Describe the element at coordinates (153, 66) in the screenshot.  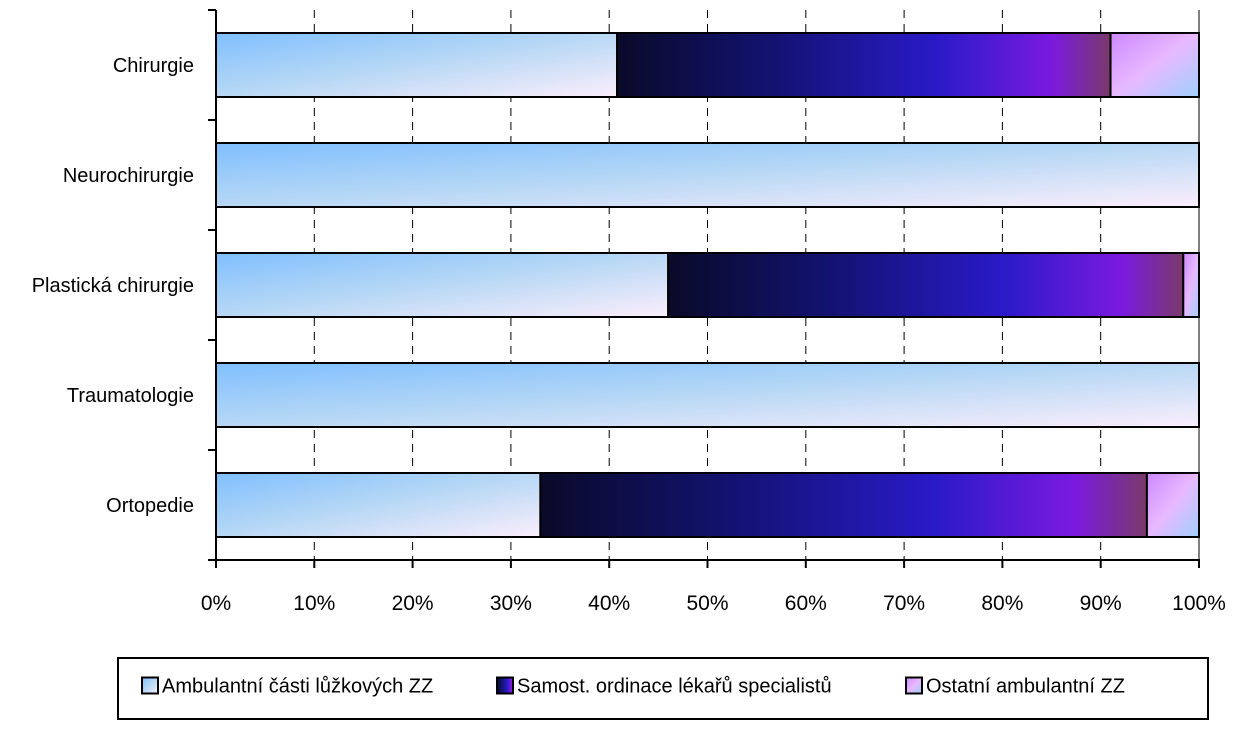
I see `category-label: Chirurgie` at that location.